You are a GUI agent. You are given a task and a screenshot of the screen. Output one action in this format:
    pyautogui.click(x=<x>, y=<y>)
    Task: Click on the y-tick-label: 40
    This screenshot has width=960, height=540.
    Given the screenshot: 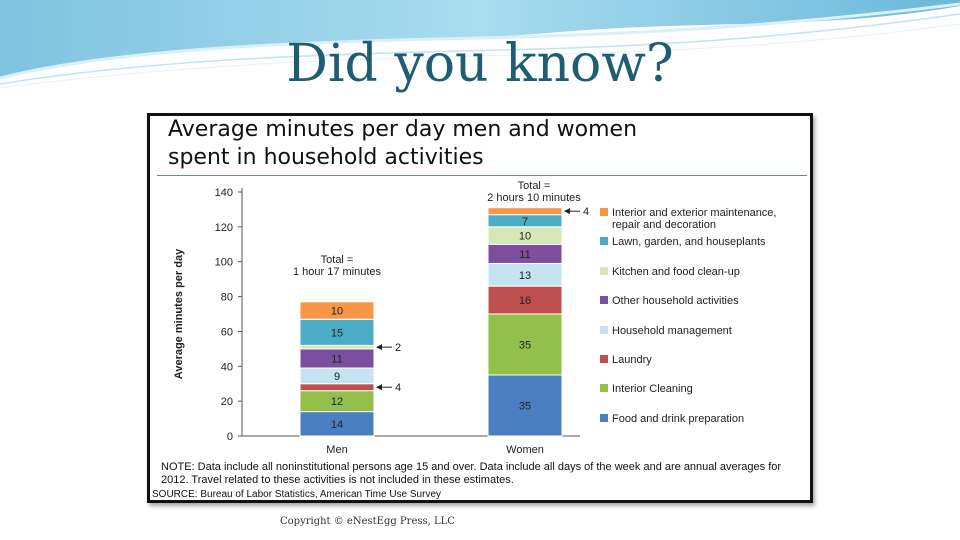 What is the action you would take?
    pyautogui.click(x=227, y=367)
    